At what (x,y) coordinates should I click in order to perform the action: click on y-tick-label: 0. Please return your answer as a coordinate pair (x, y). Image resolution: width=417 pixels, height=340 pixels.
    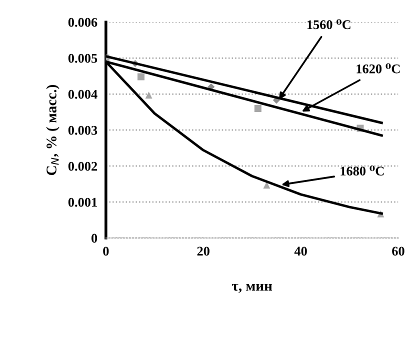
    Looking at the image, I should click on (94, 238).